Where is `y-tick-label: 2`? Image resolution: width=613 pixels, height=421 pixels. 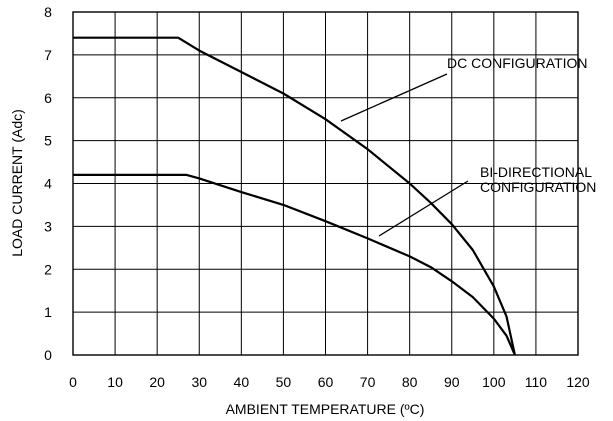
y-tick-label: 2 is located at coordinates (48, 269).